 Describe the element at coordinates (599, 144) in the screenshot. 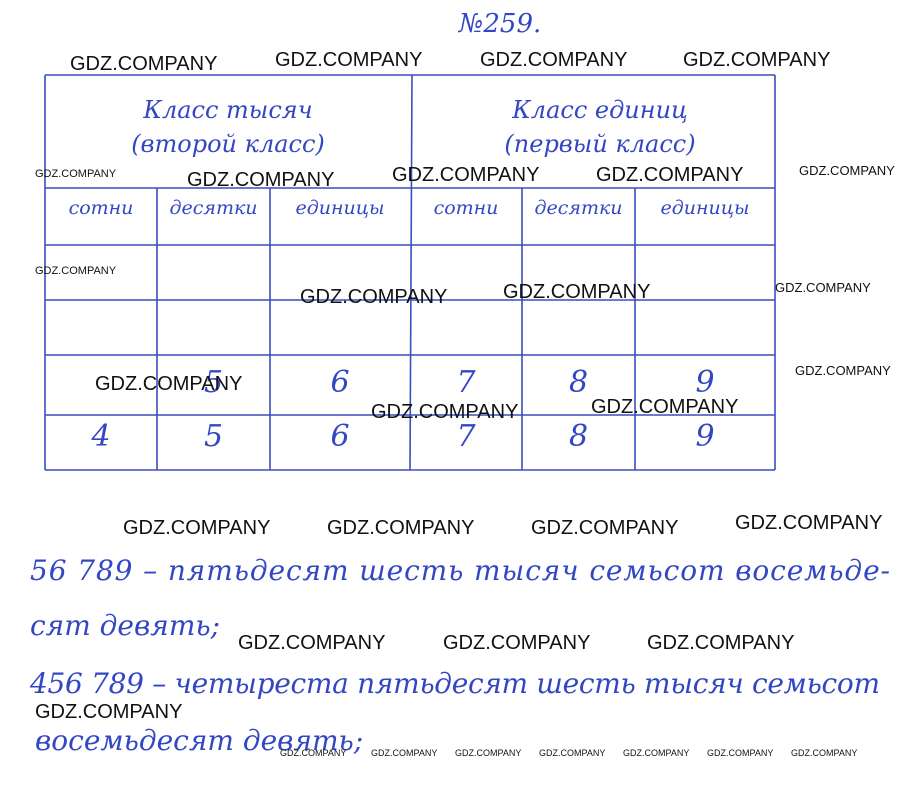

I see `class-header: (первый класс)` at that location.